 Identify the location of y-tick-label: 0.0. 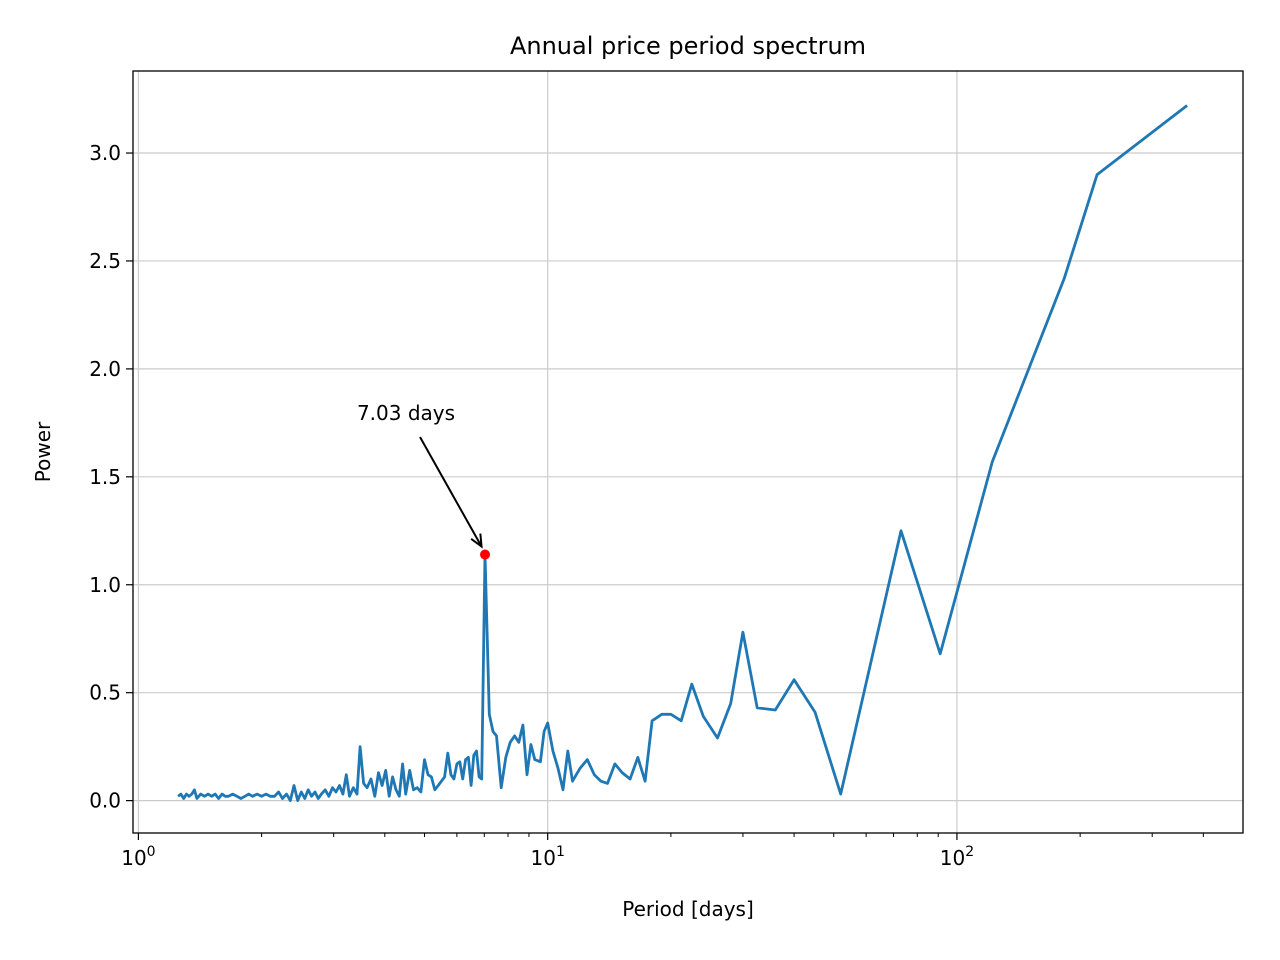
(105, 801).